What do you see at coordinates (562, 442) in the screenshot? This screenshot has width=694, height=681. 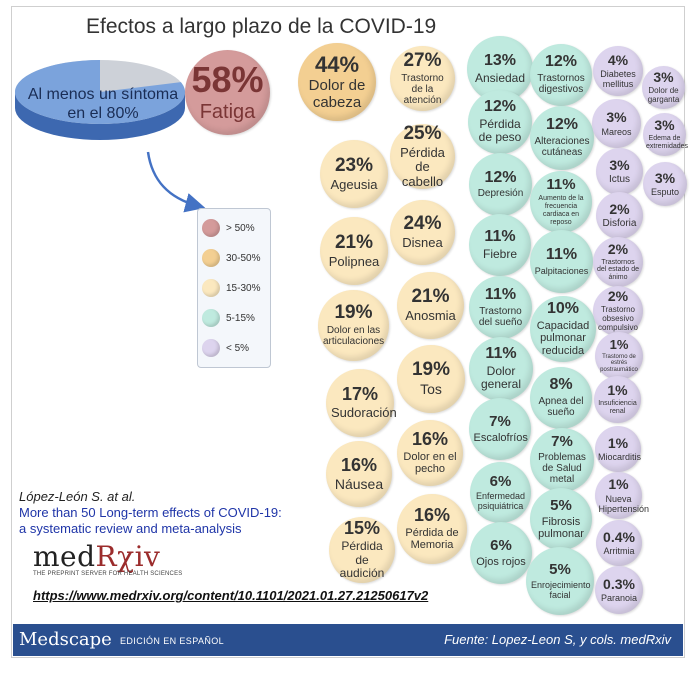 I see `bubble-value: 7%` at bounding box center [562, 442].